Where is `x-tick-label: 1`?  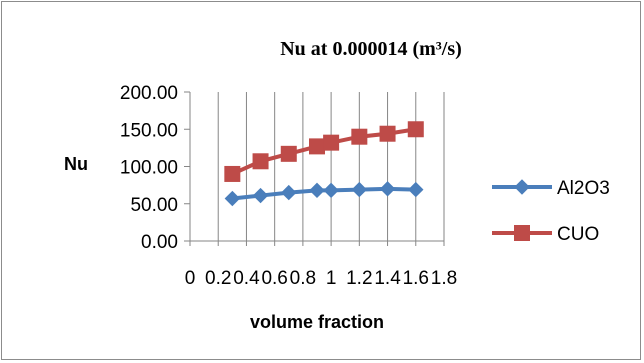 x-tick-label: 1 is located at coordinates (331, 278).